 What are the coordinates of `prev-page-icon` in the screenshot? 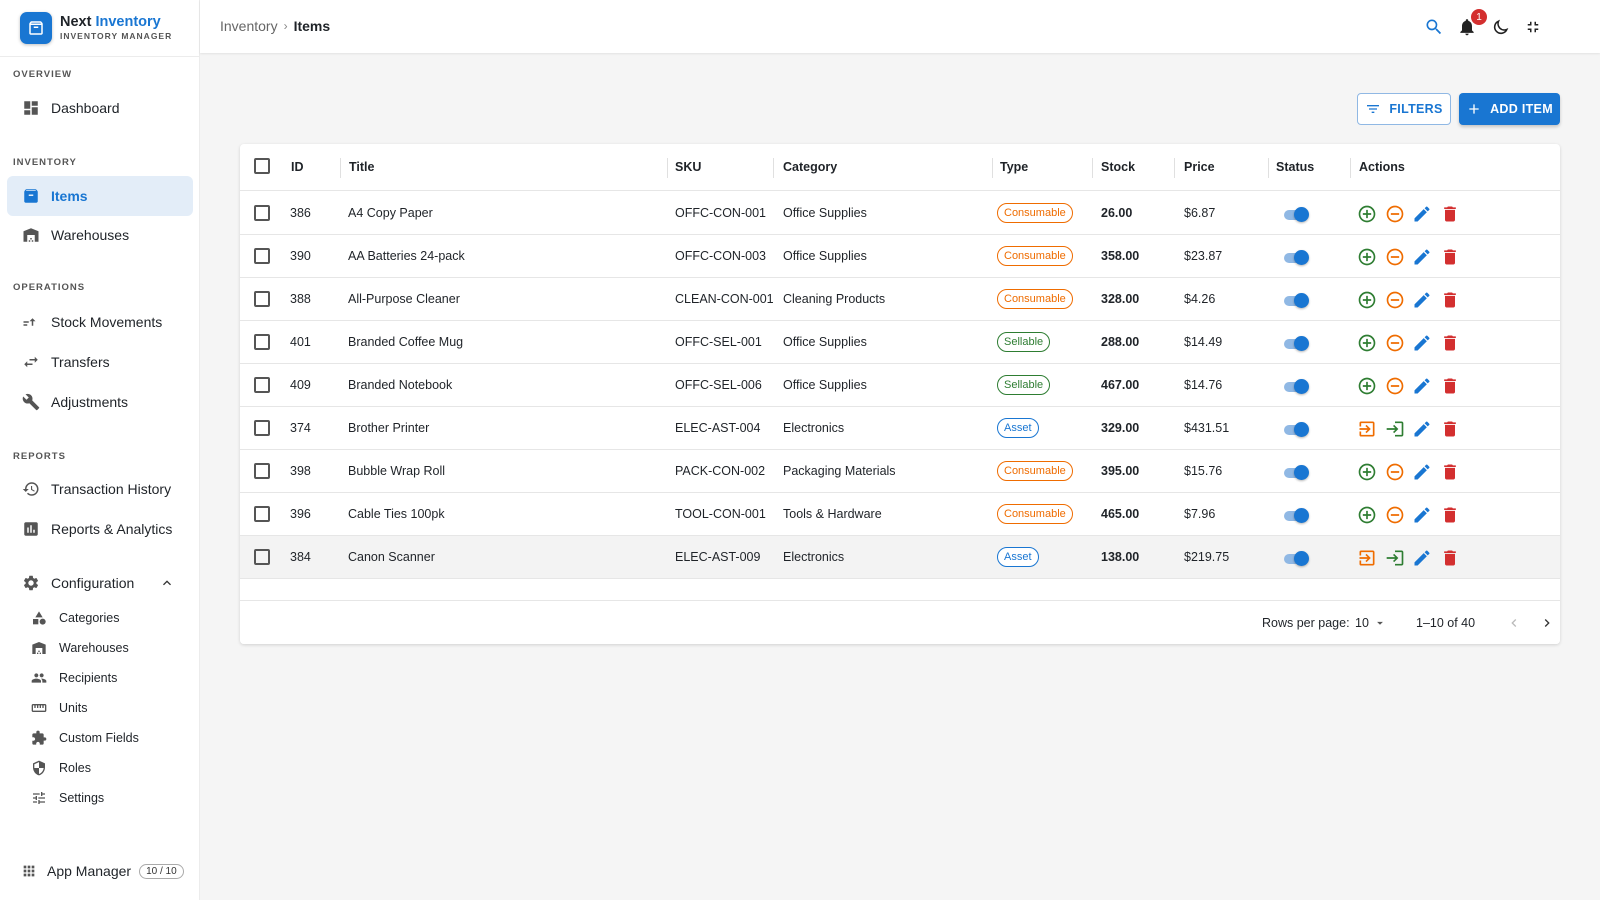 It's located at (1514, 623).